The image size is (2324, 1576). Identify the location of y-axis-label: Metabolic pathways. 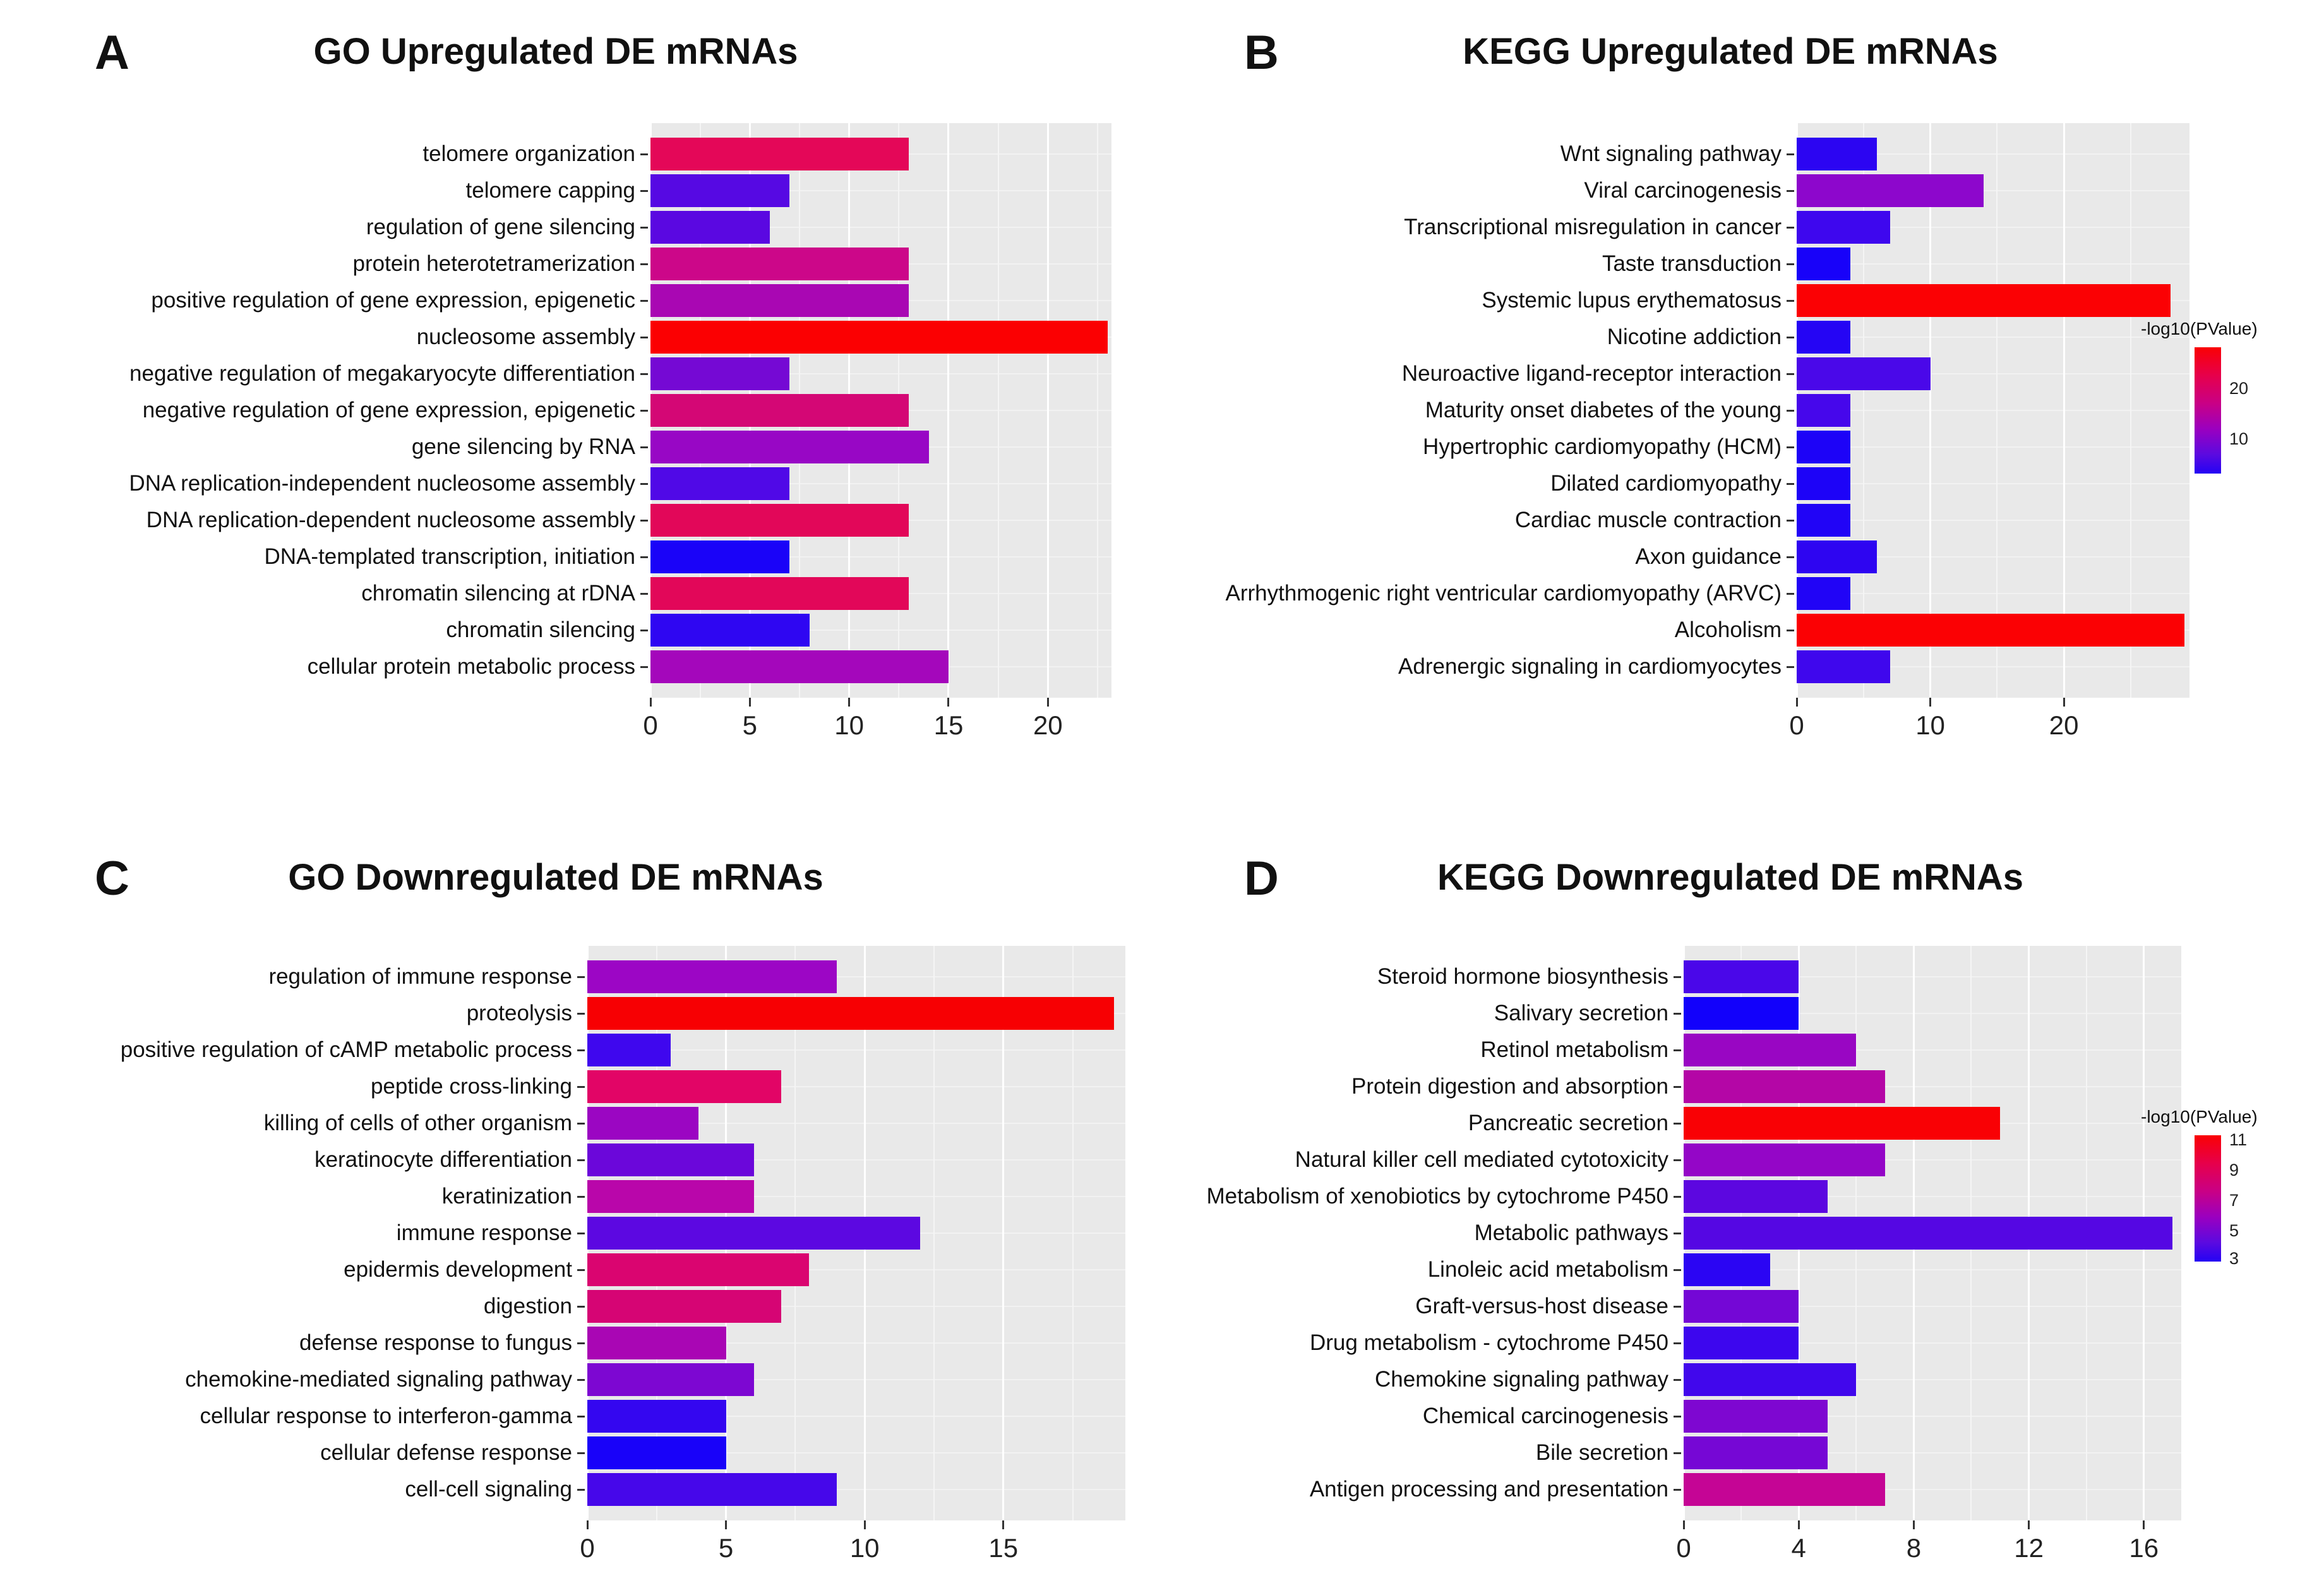
(1571, 1233).